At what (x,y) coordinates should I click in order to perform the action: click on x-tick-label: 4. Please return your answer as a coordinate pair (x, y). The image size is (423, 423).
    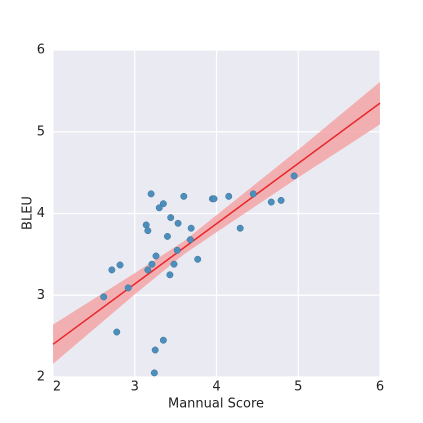
    Looking at the image, I should click on (216, 387).